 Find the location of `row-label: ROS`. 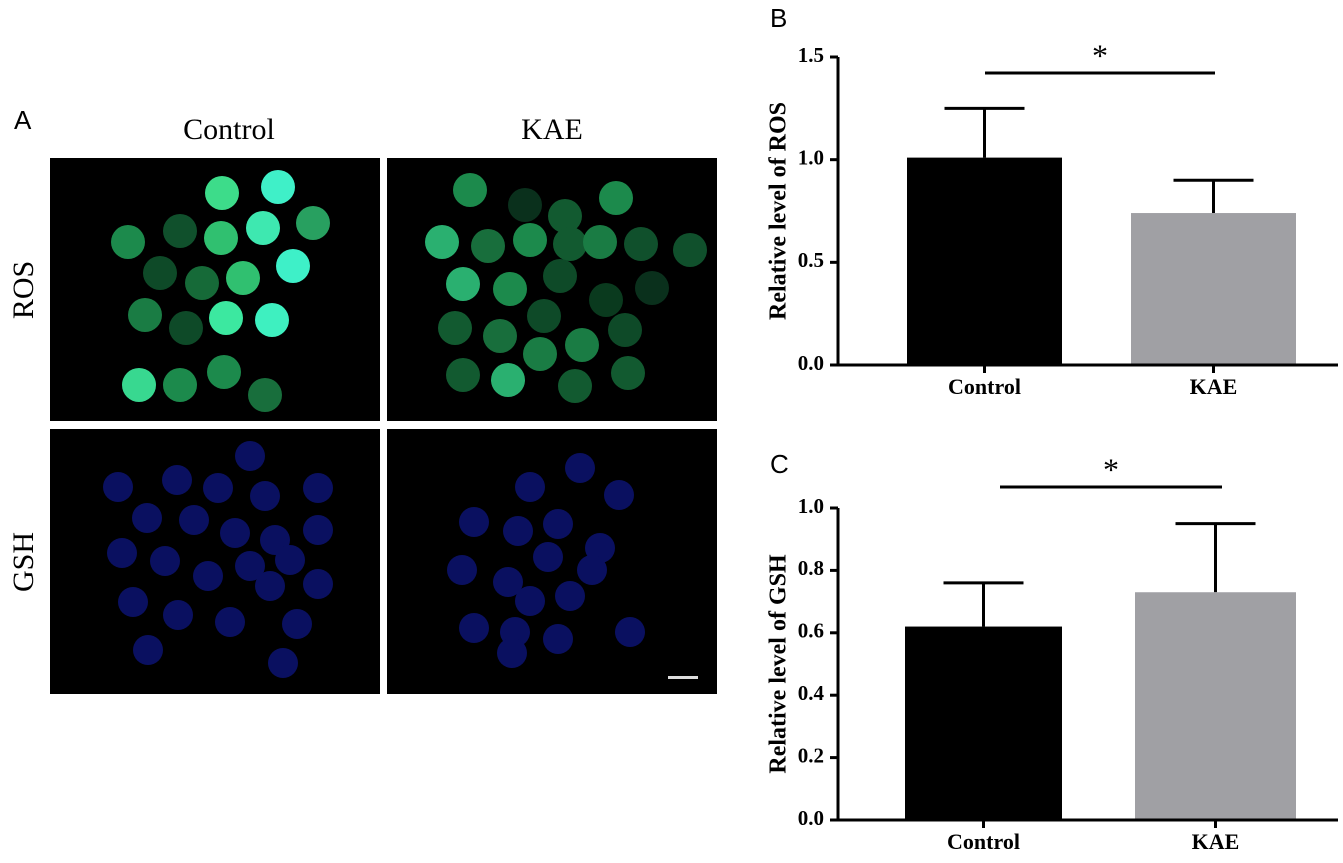

row-label: ROS is located at coordinates (23, 290).